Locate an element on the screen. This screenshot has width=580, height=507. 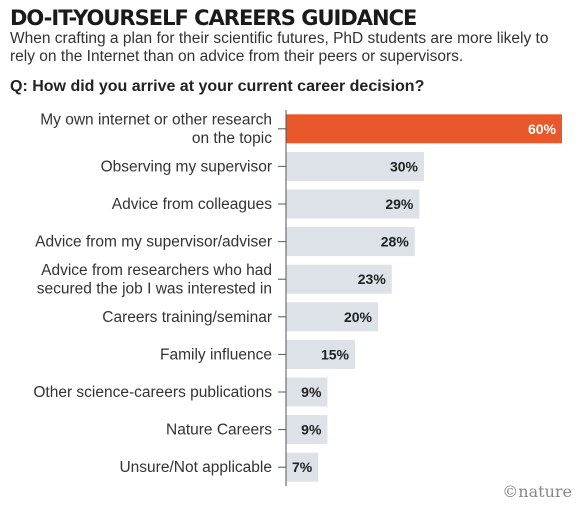
value-label: 23% is located at coordinates (372, 279).